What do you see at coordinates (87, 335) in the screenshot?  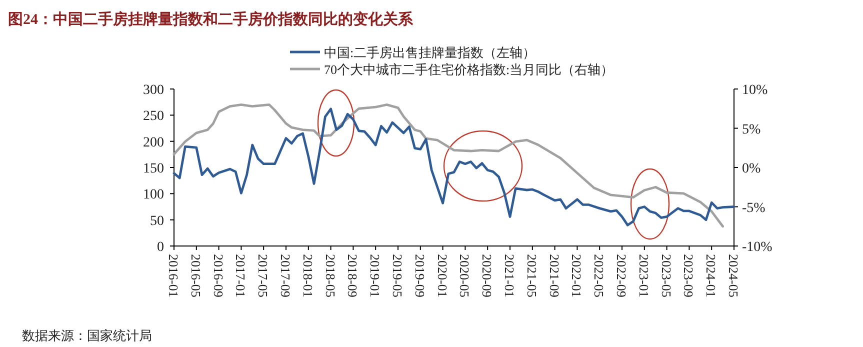 I see `source-note: 数据来源：国家统计局` at bounding box center [87, 335].